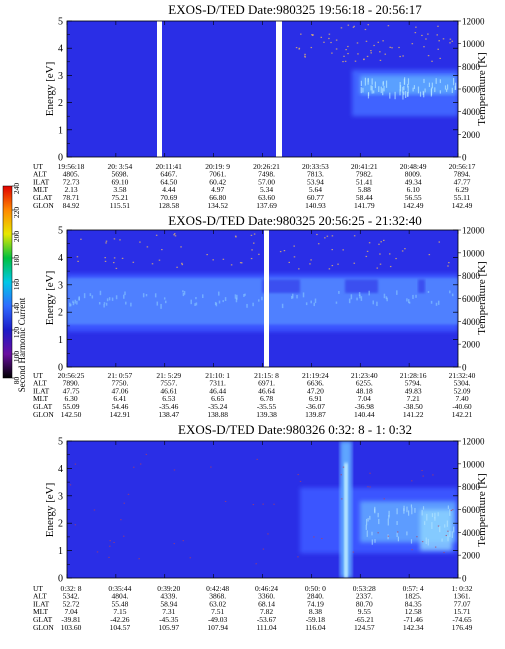  What do you see at coordinates (364, 627) in the screenshot?
I see `table-cell: 124.57` at bounding box center [364, 627].